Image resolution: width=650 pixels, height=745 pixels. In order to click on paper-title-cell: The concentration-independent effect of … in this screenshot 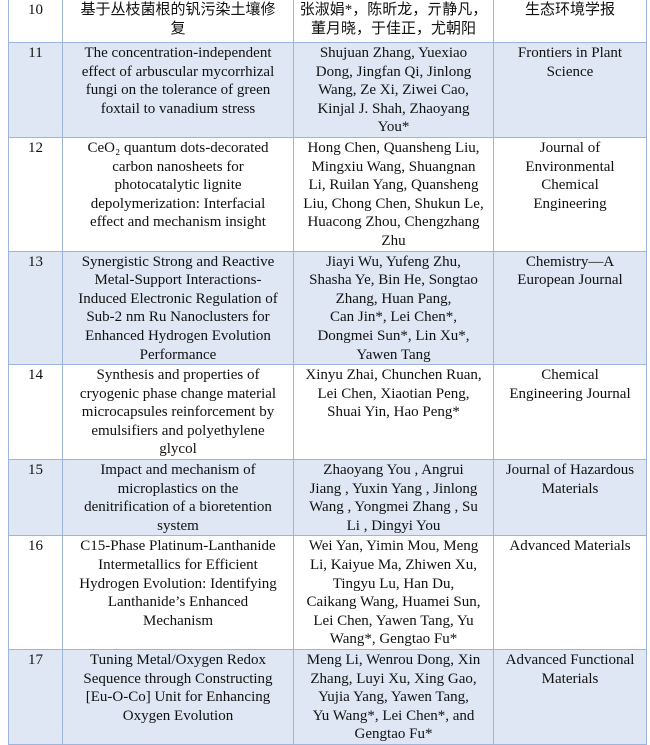, I will do `click(178, 90)`.